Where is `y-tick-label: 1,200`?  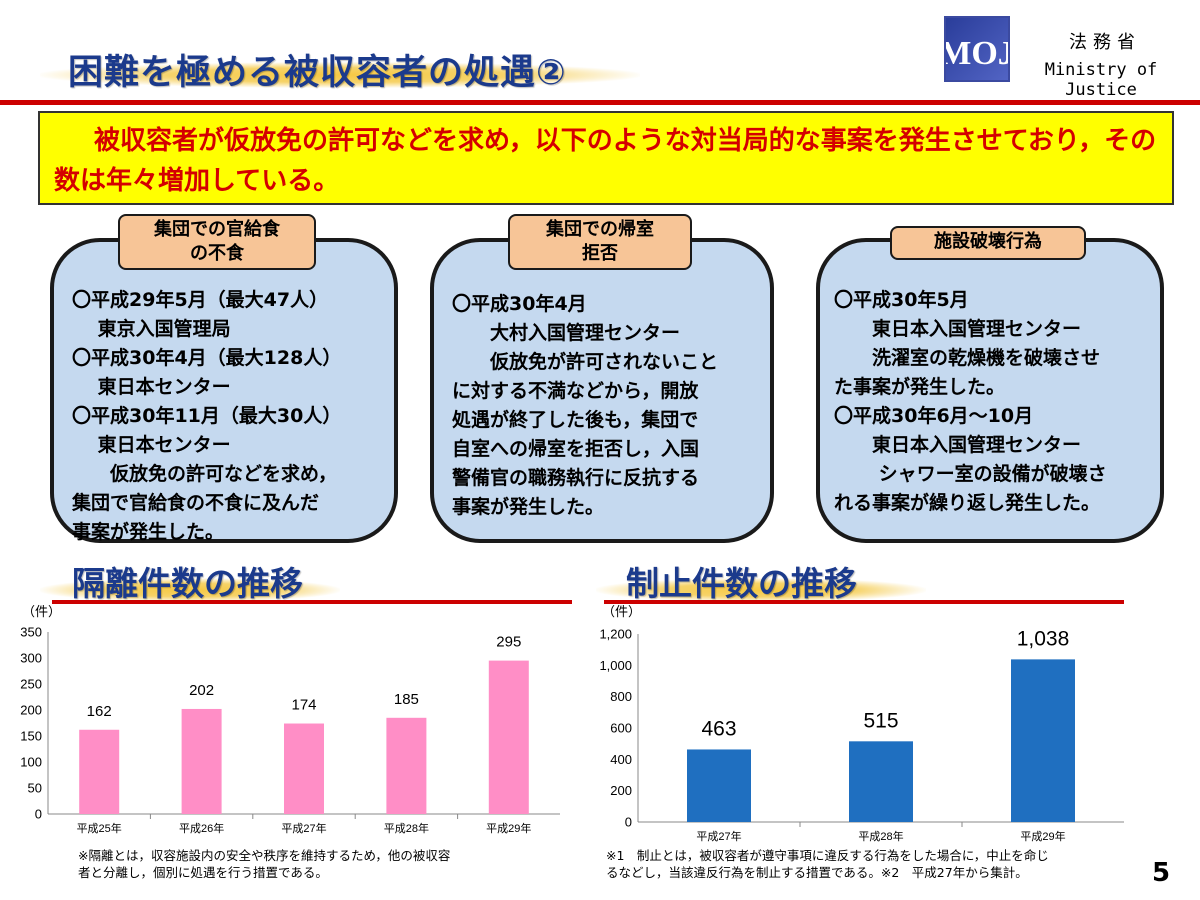
y-tick-label: 1,200 is located at coordinates (615, 634).